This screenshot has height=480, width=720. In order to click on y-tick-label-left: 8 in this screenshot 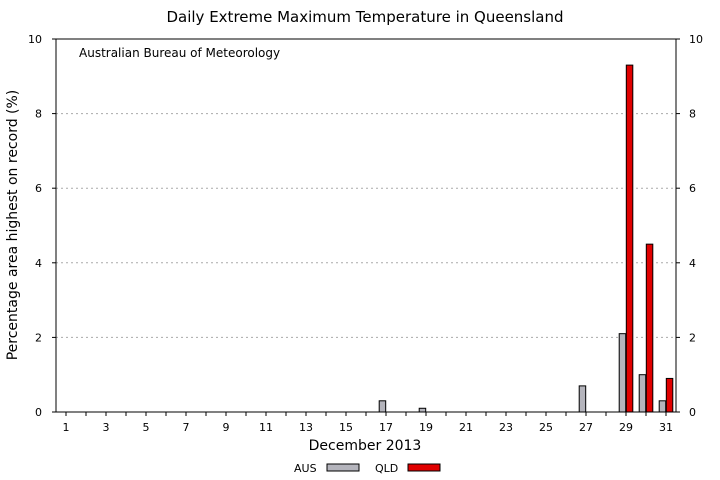, I will do `click(38, 114)`.